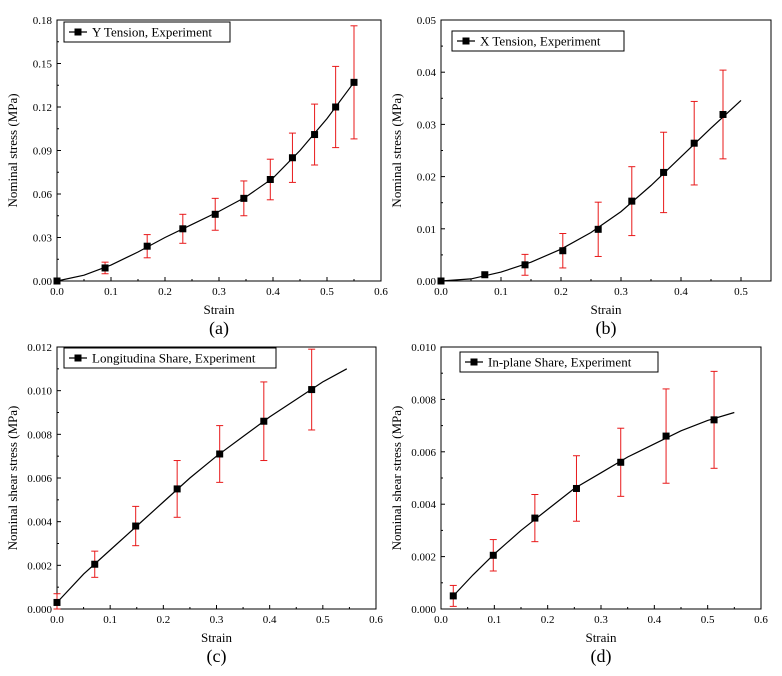 The width and height of the screenshot is (782, 676). What do you see at coordinates (601, 656) in the screenshot?
I see `panel-label: (d)` at bounding box center [601, 656].